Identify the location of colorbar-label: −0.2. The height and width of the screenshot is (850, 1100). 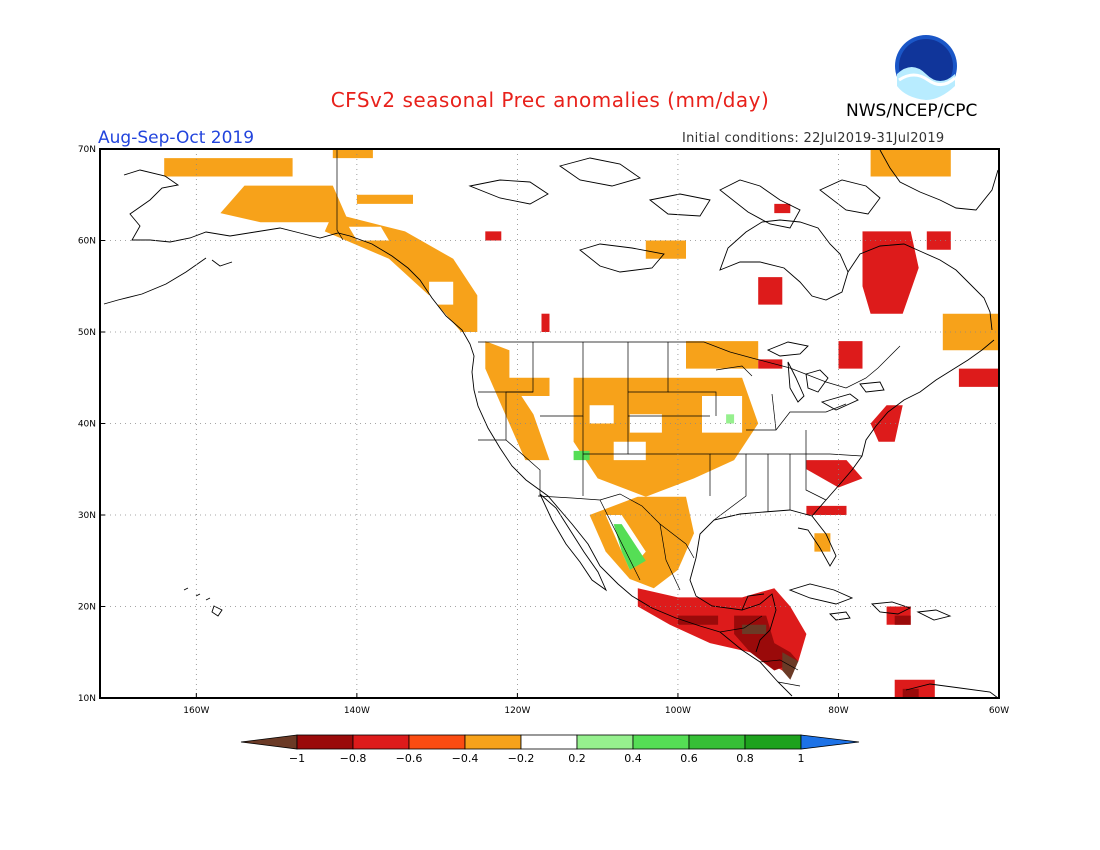
(521, 758).